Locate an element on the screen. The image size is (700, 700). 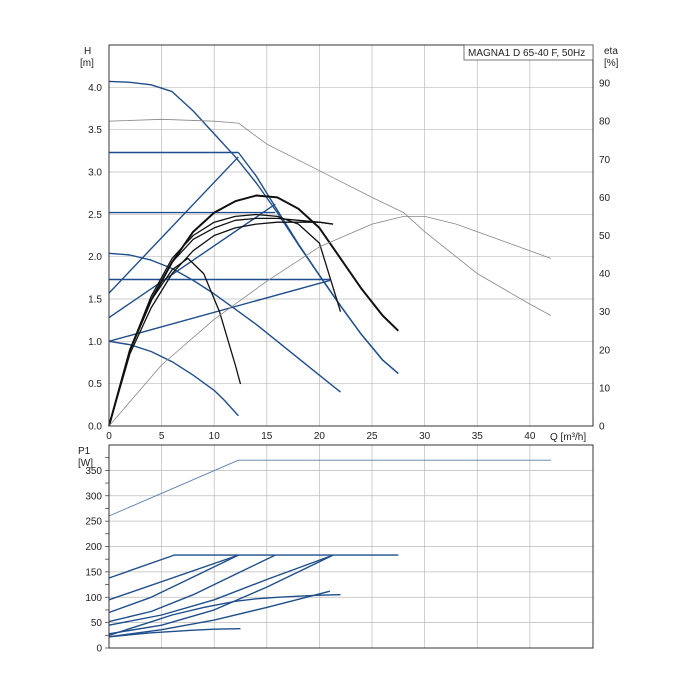
power-curve-p1-g is located at coordinates (174, 633).